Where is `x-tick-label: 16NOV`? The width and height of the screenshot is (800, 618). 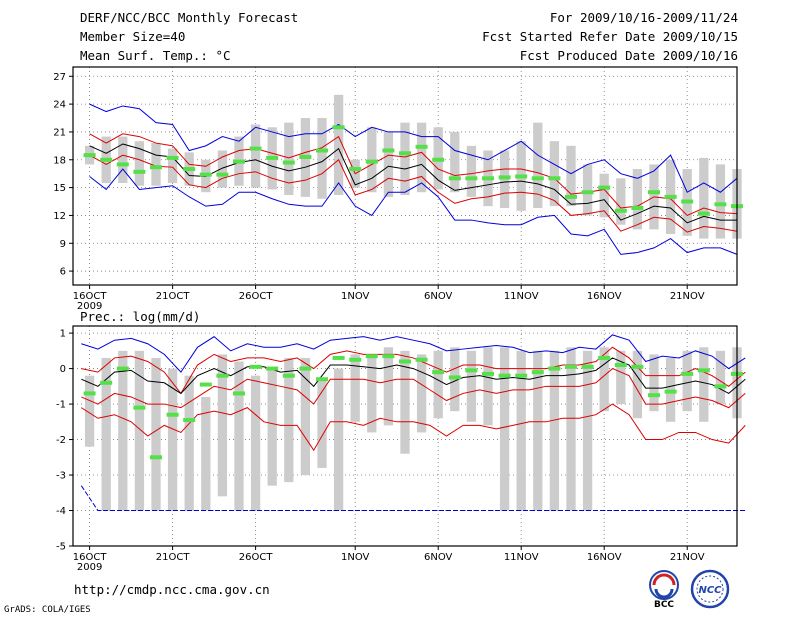
x-tick-label: 16NOV is located at coordinates (604, 296).